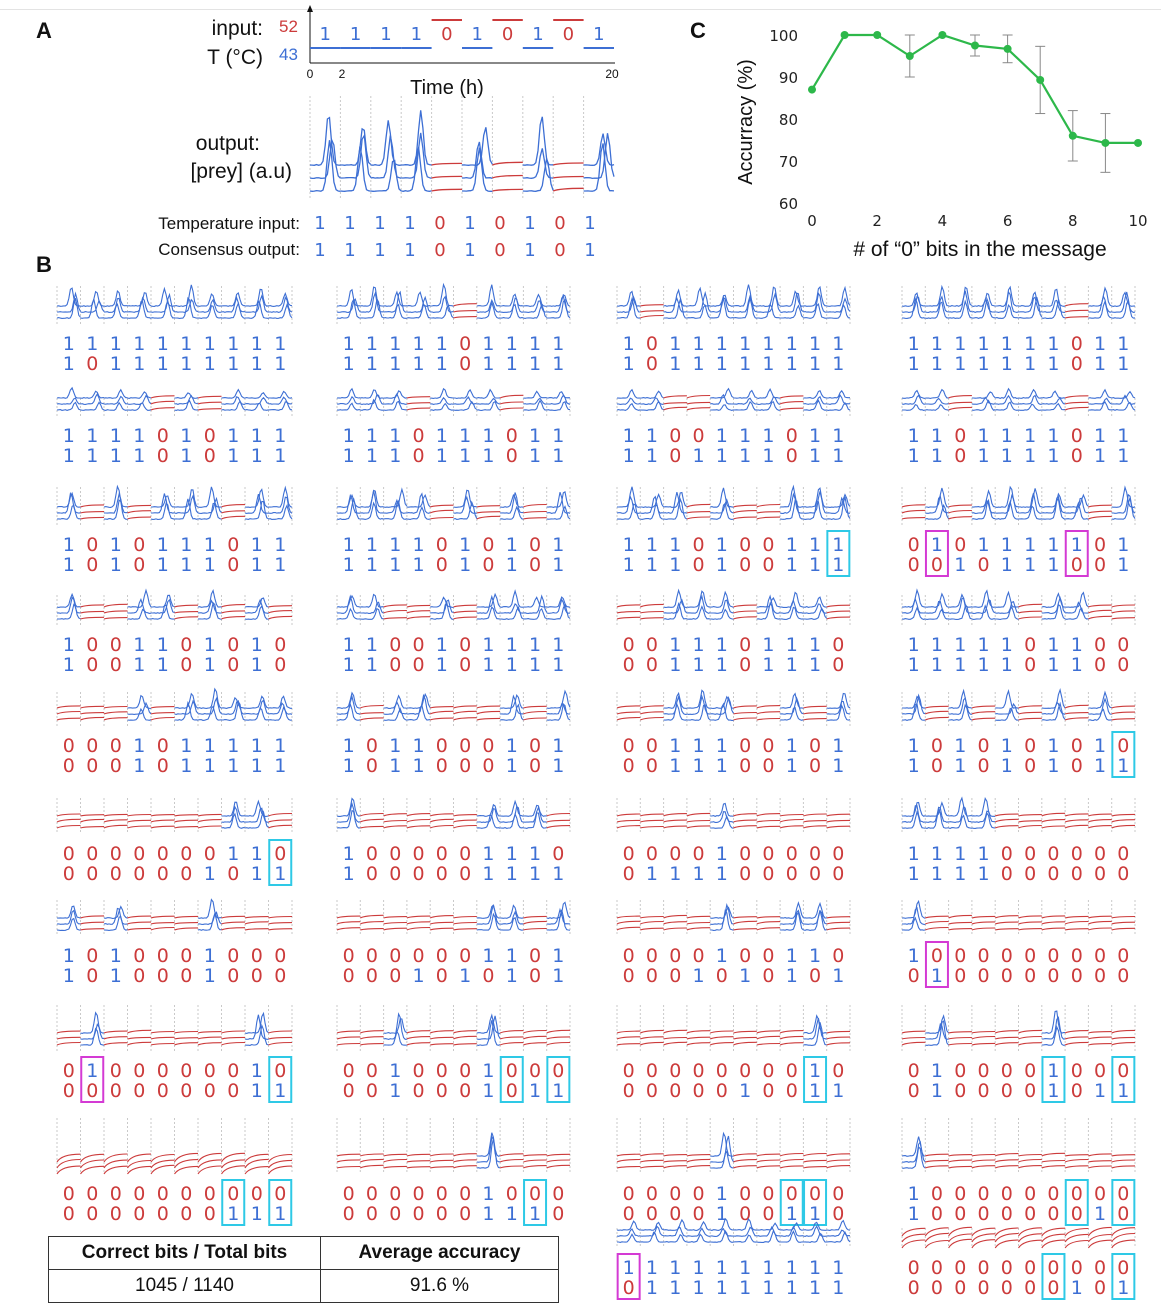 Image resolution: width=1161 pixels, height=1305 pixels. Describe the element at coordinates (229, 223) in the screenshot. I see `temperature-input-label: Temperature input:` at that location.